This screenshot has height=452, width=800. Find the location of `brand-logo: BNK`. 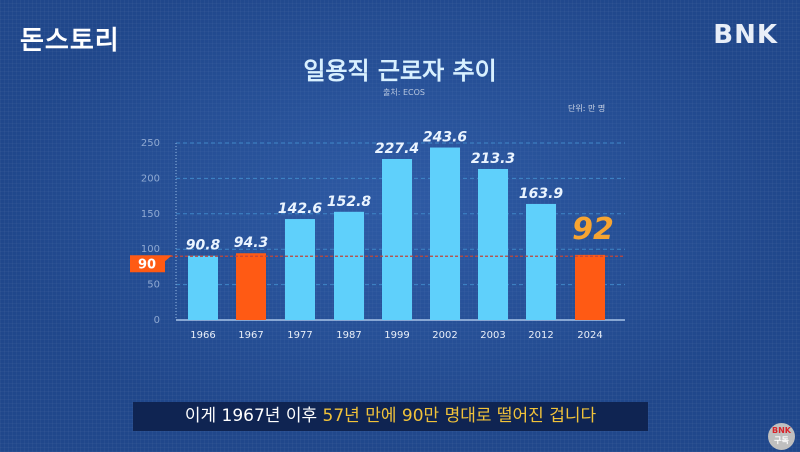

brand-logo: BNK is located at coordinates (745, 35).